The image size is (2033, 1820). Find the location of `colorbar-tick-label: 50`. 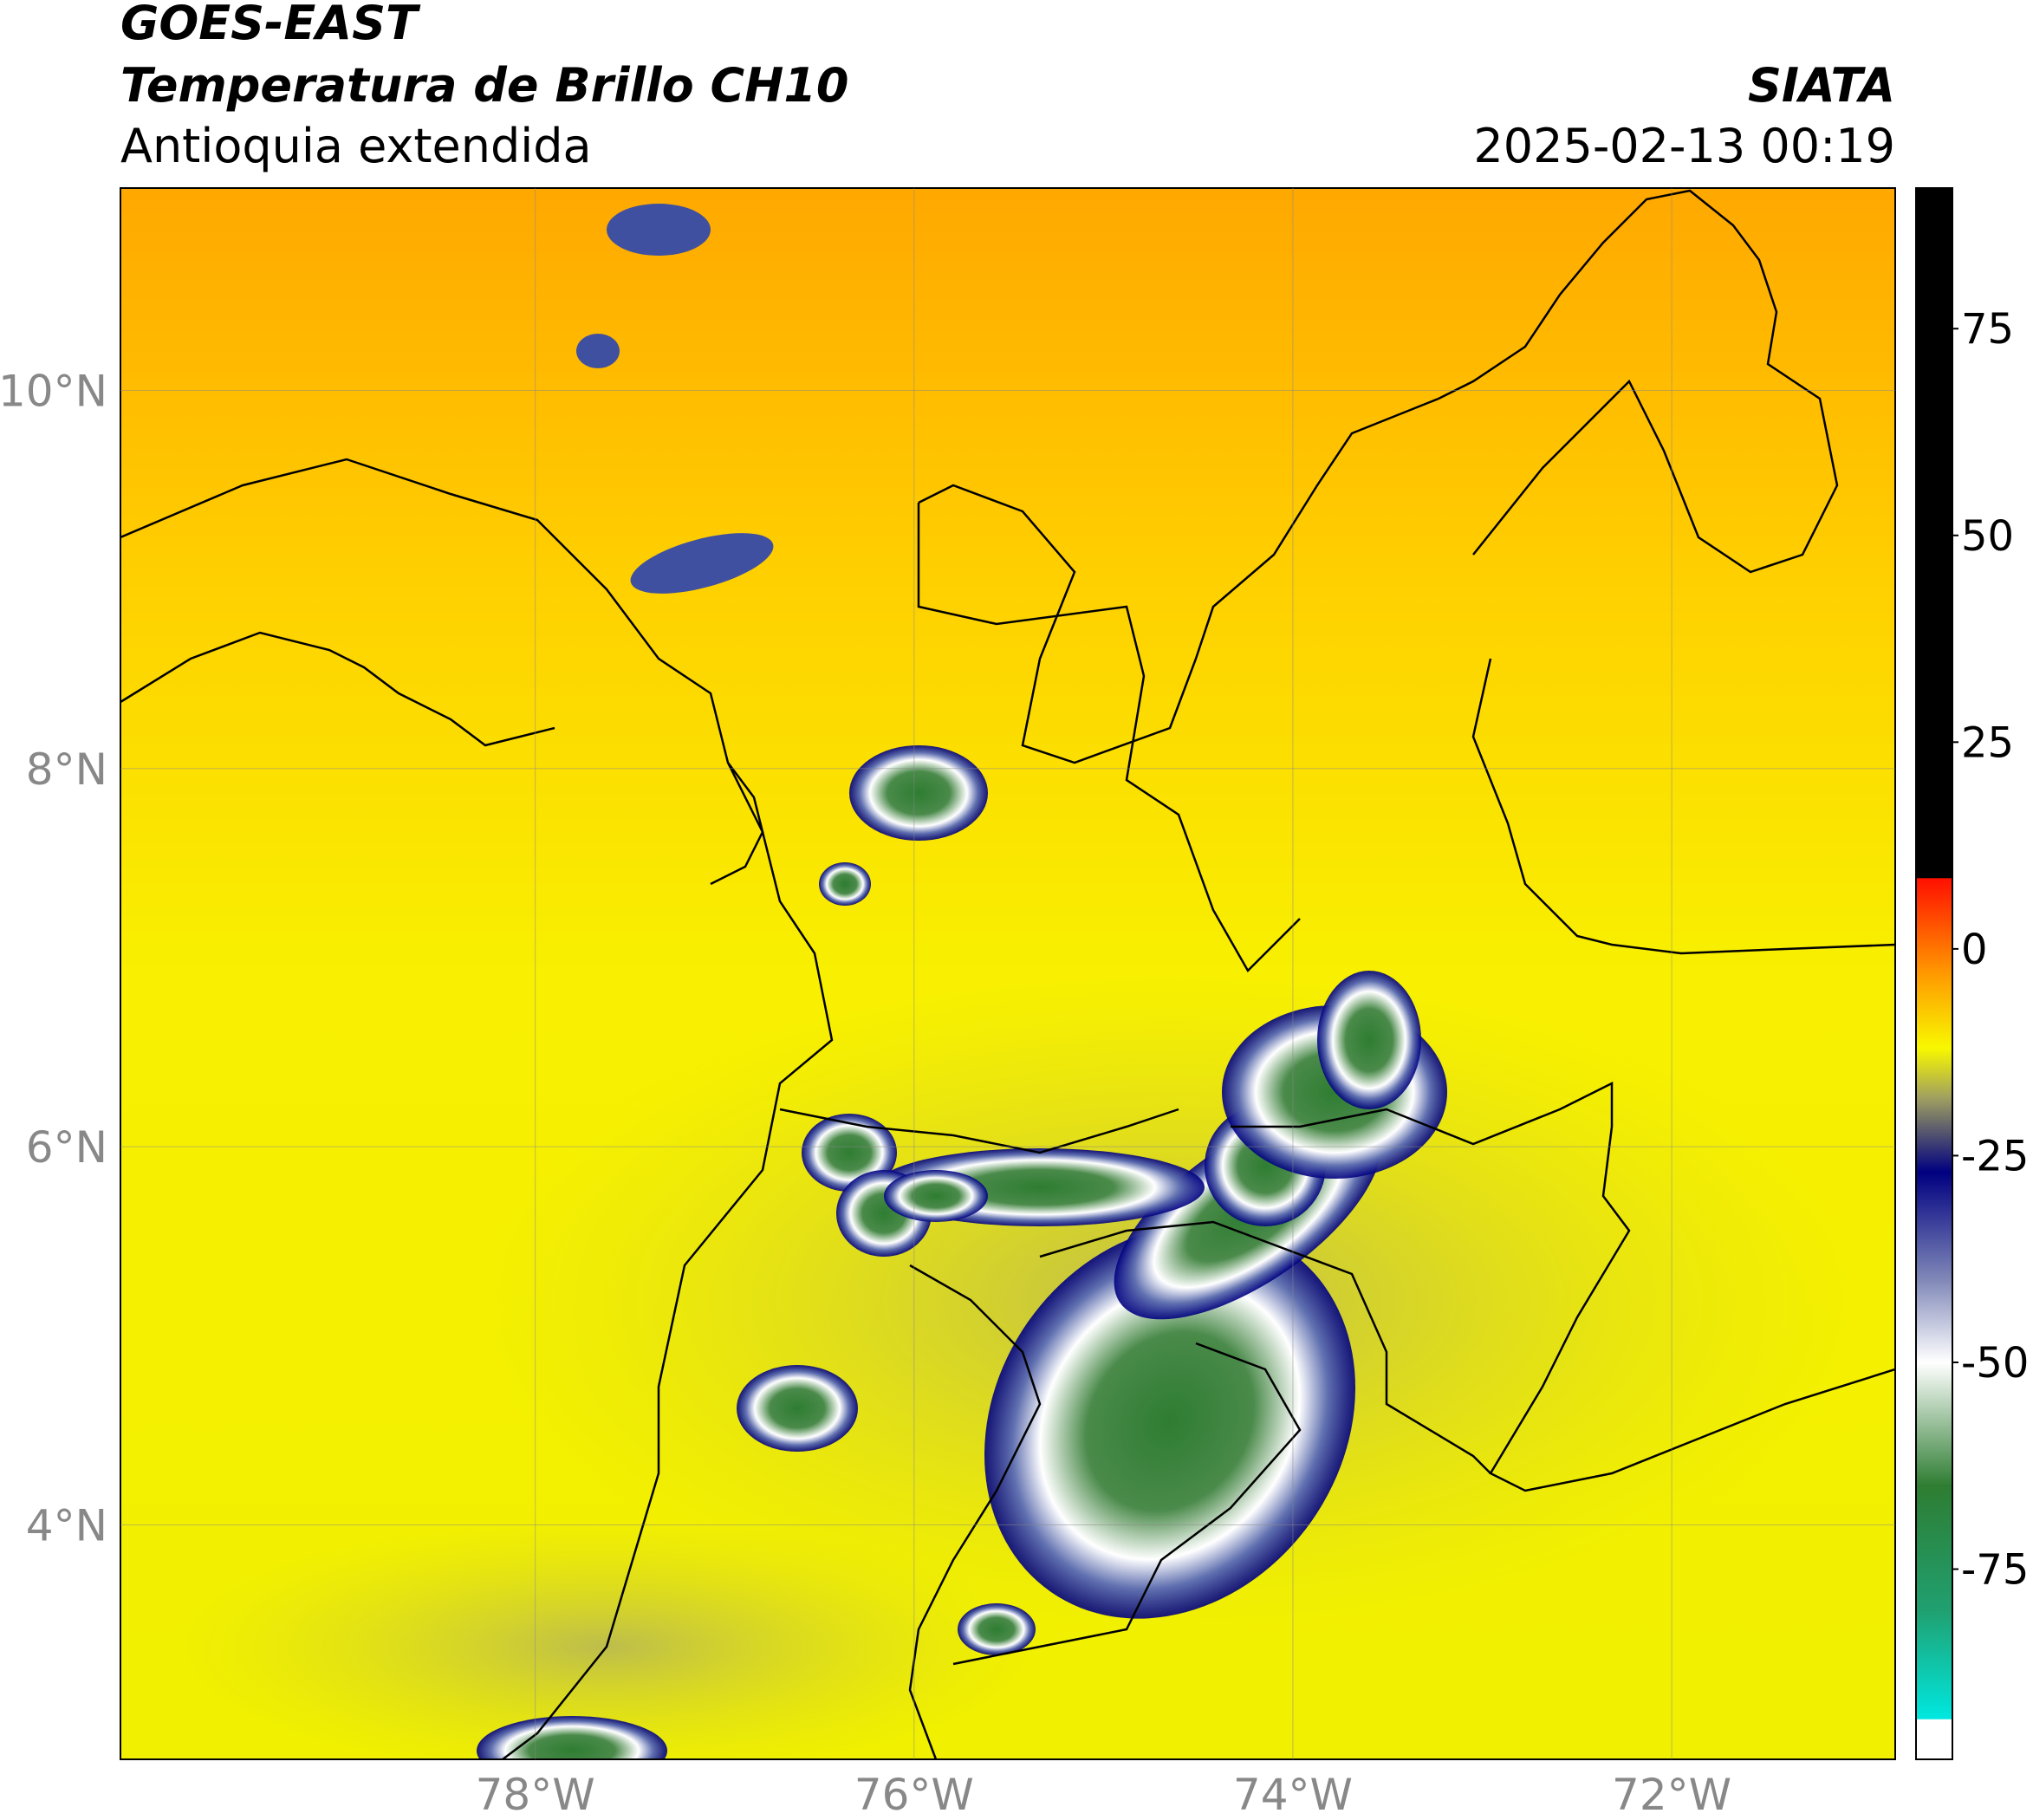

colorbar-tick-label: 50 is located at coordinates (1987, 536).